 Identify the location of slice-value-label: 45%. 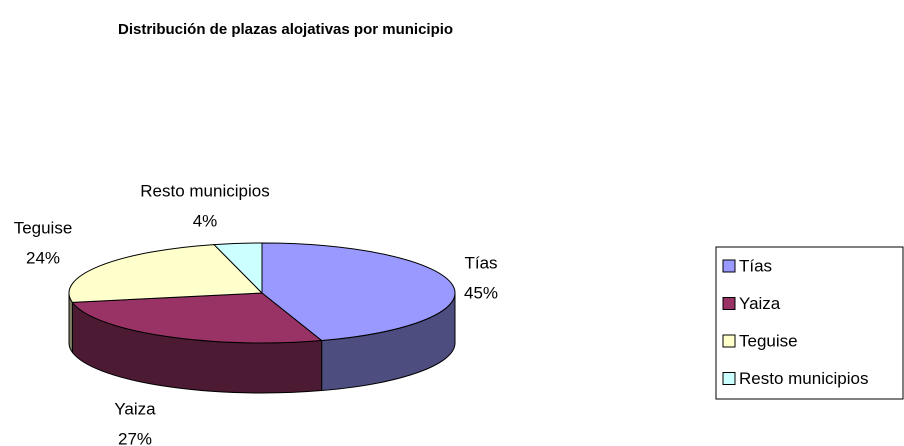
(481, 292).